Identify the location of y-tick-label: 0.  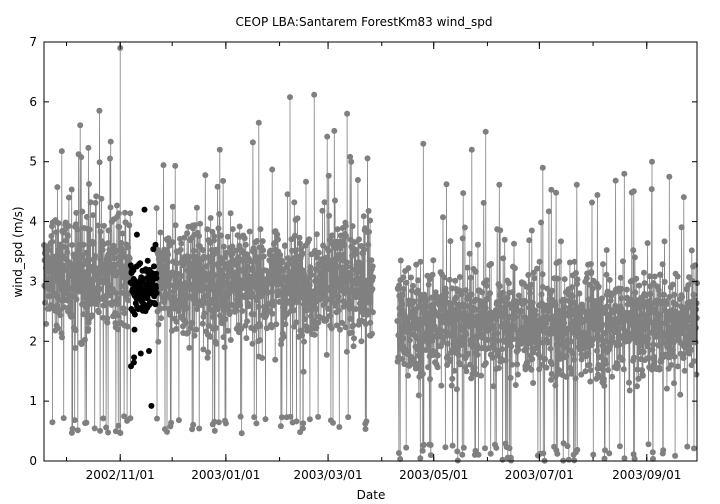
(33, 461).